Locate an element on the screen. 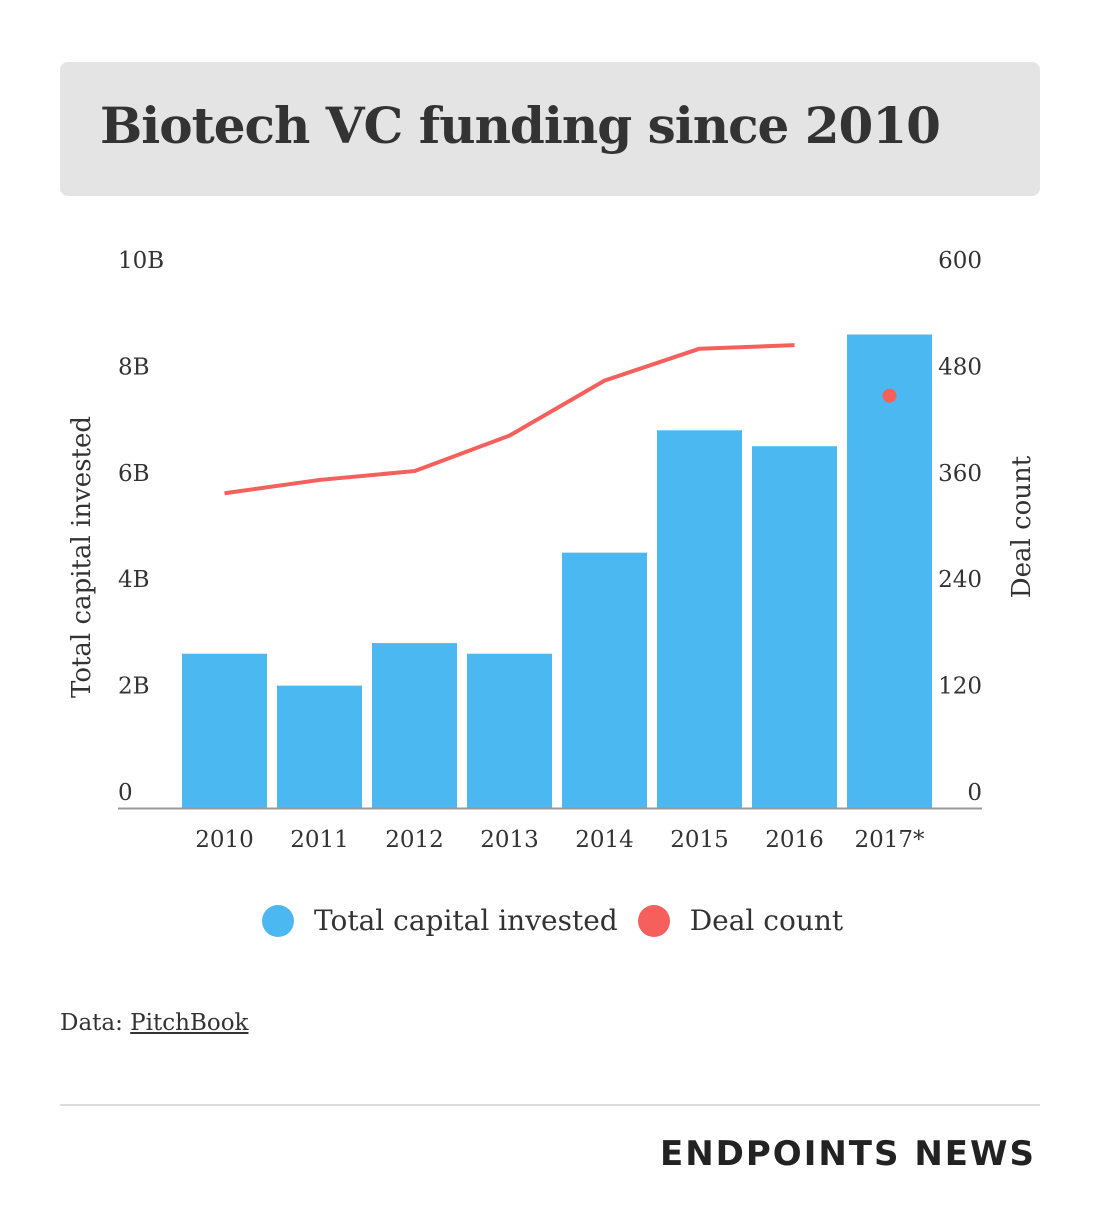 The height and width of the screenshot is (1208, 1100). left-tick-label: 8B is located at coordinates (134, 367).